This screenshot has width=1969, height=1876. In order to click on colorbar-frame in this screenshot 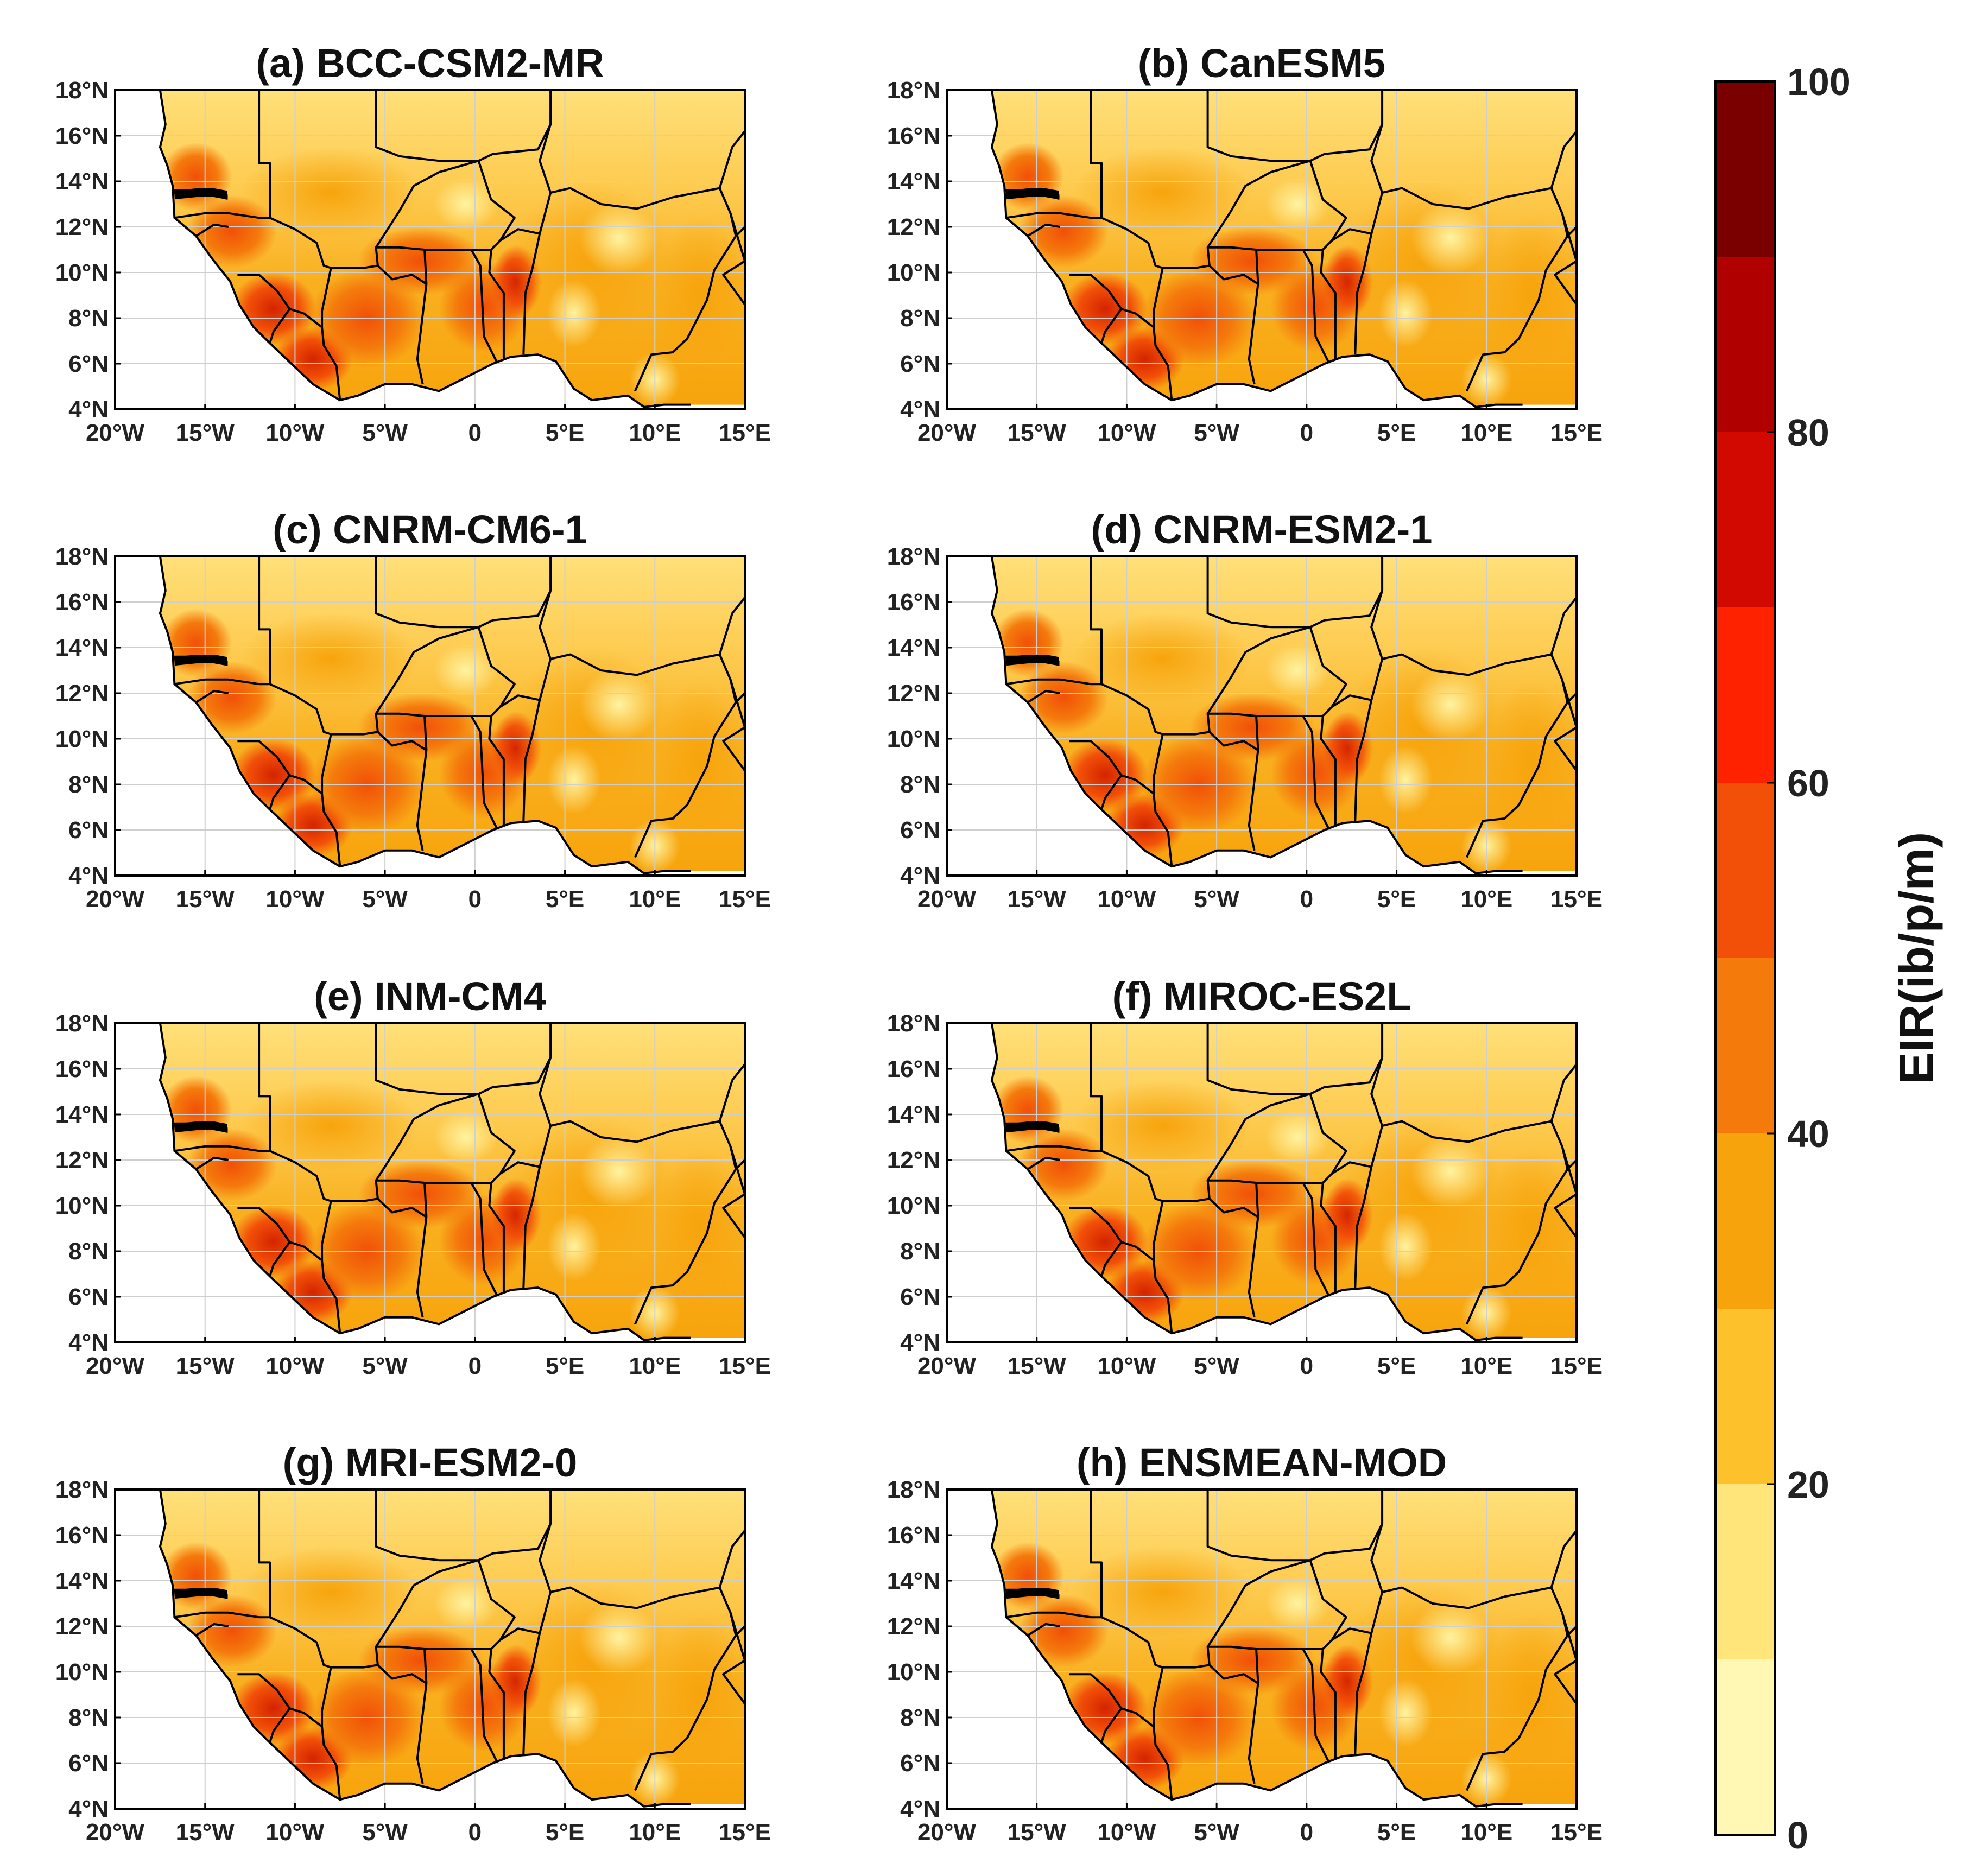, I will do `click(1745, 958)`.